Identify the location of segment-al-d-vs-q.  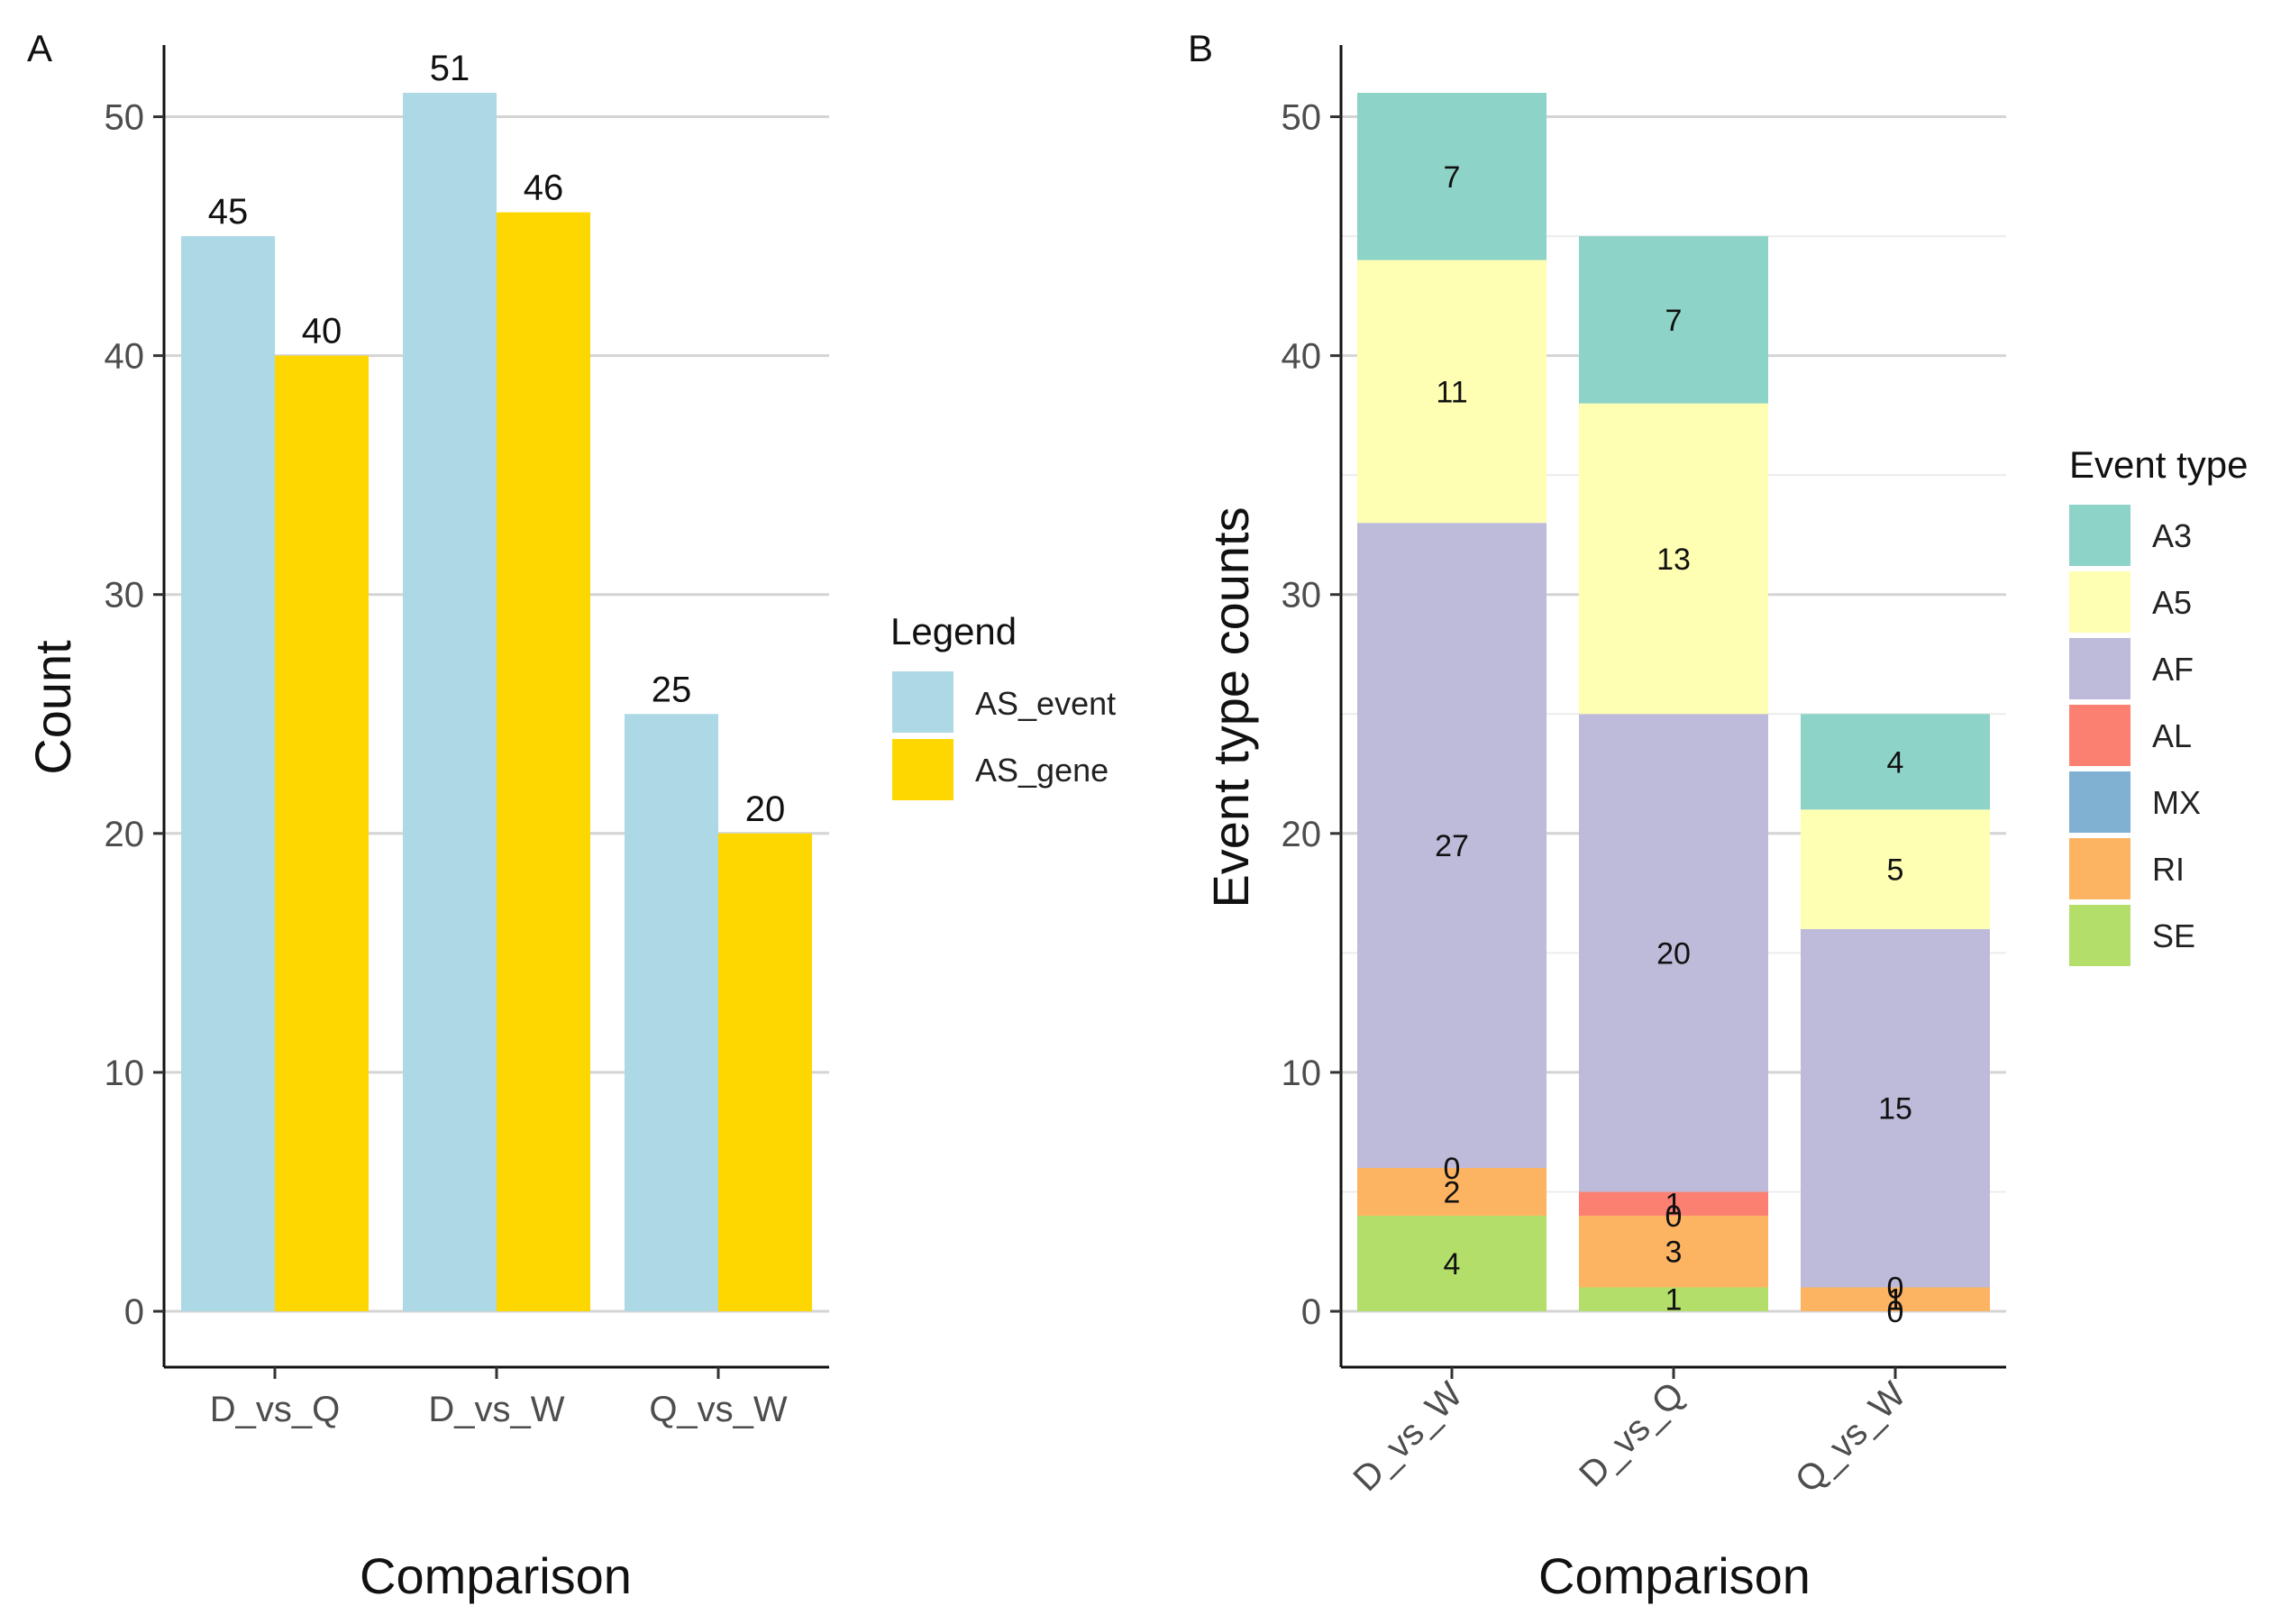
(1673, 1203).